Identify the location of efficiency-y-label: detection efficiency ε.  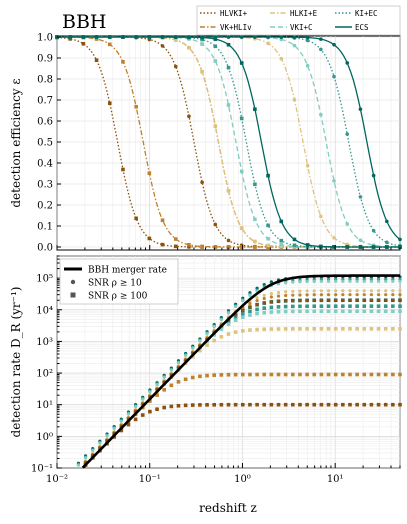
(16, 142).